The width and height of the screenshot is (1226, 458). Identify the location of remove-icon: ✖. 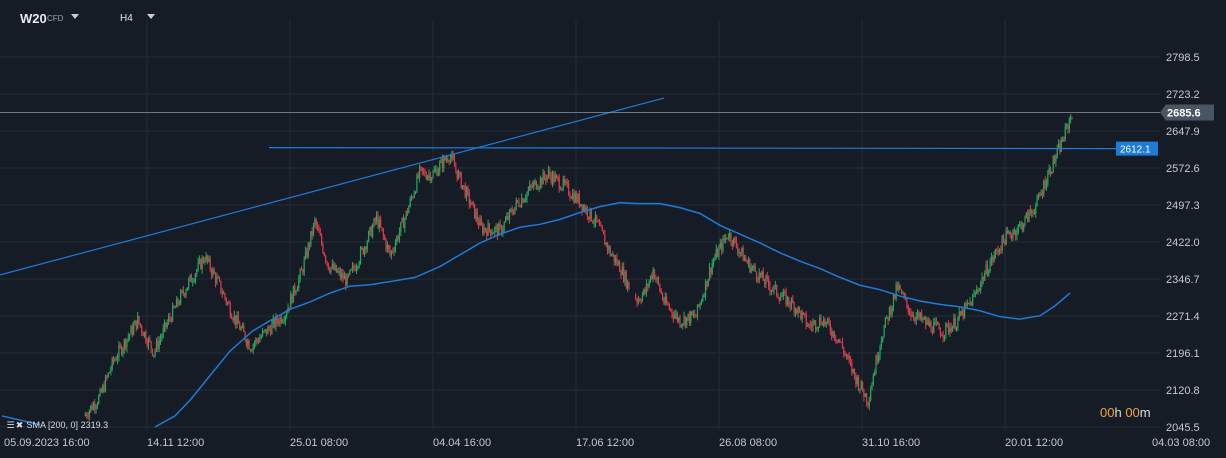
(19, 425).